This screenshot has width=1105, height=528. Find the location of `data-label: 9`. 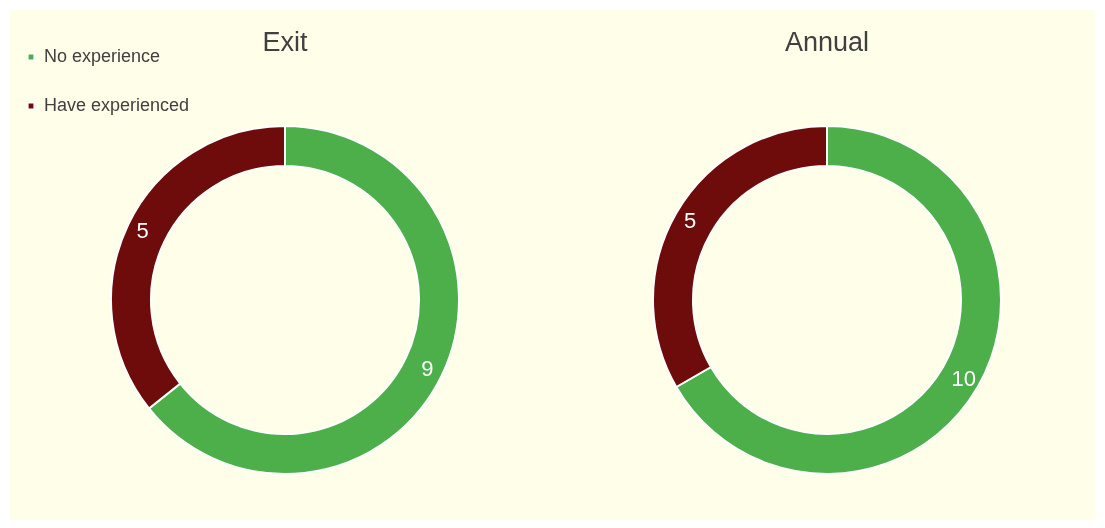

data-label: 9 is located at coordinates (427, 368).